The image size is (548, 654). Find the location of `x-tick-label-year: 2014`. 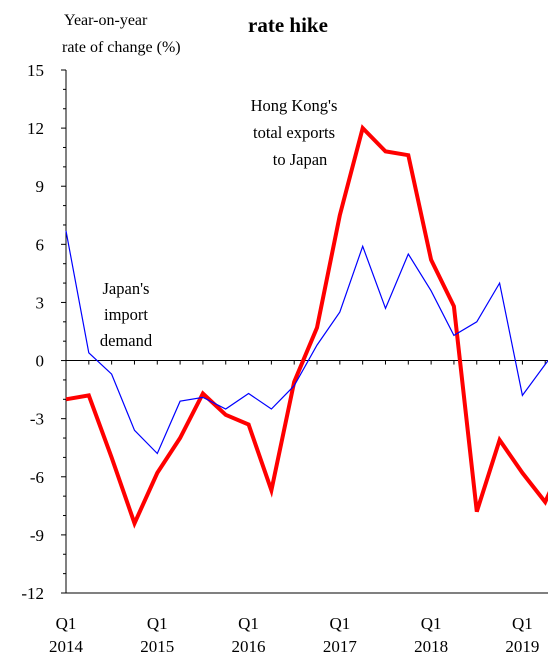

x-tick-label-year: 2014 is located at coordinates (66, 645).